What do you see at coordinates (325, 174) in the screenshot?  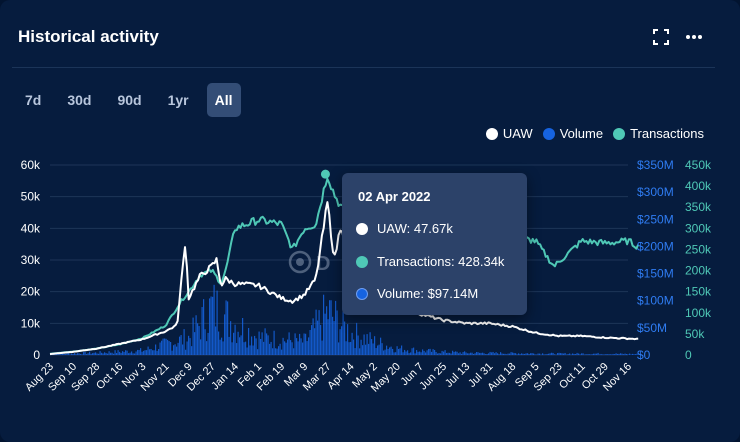 I see `highlight-marker` at bounding box center [325, 174].